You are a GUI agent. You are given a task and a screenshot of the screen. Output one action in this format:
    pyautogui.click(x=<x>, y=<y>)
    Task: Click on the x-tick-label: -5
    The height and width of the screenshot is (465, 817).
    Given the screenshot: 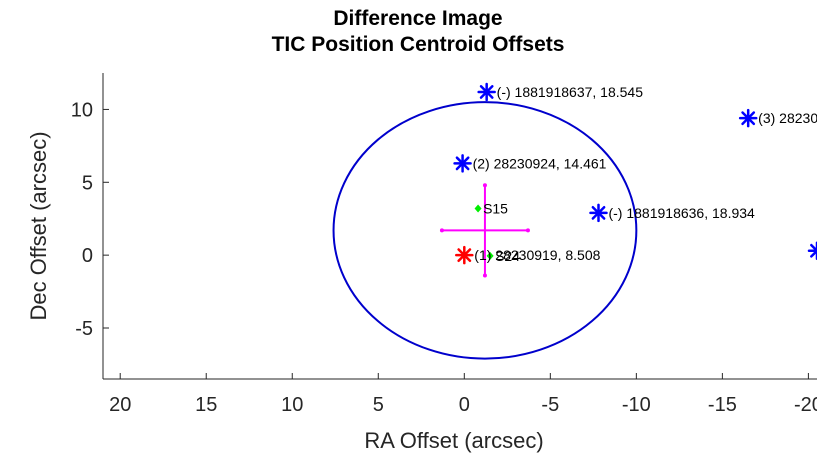 What is the action you would take?
    pyautogui.click(x=550, y=405)
    